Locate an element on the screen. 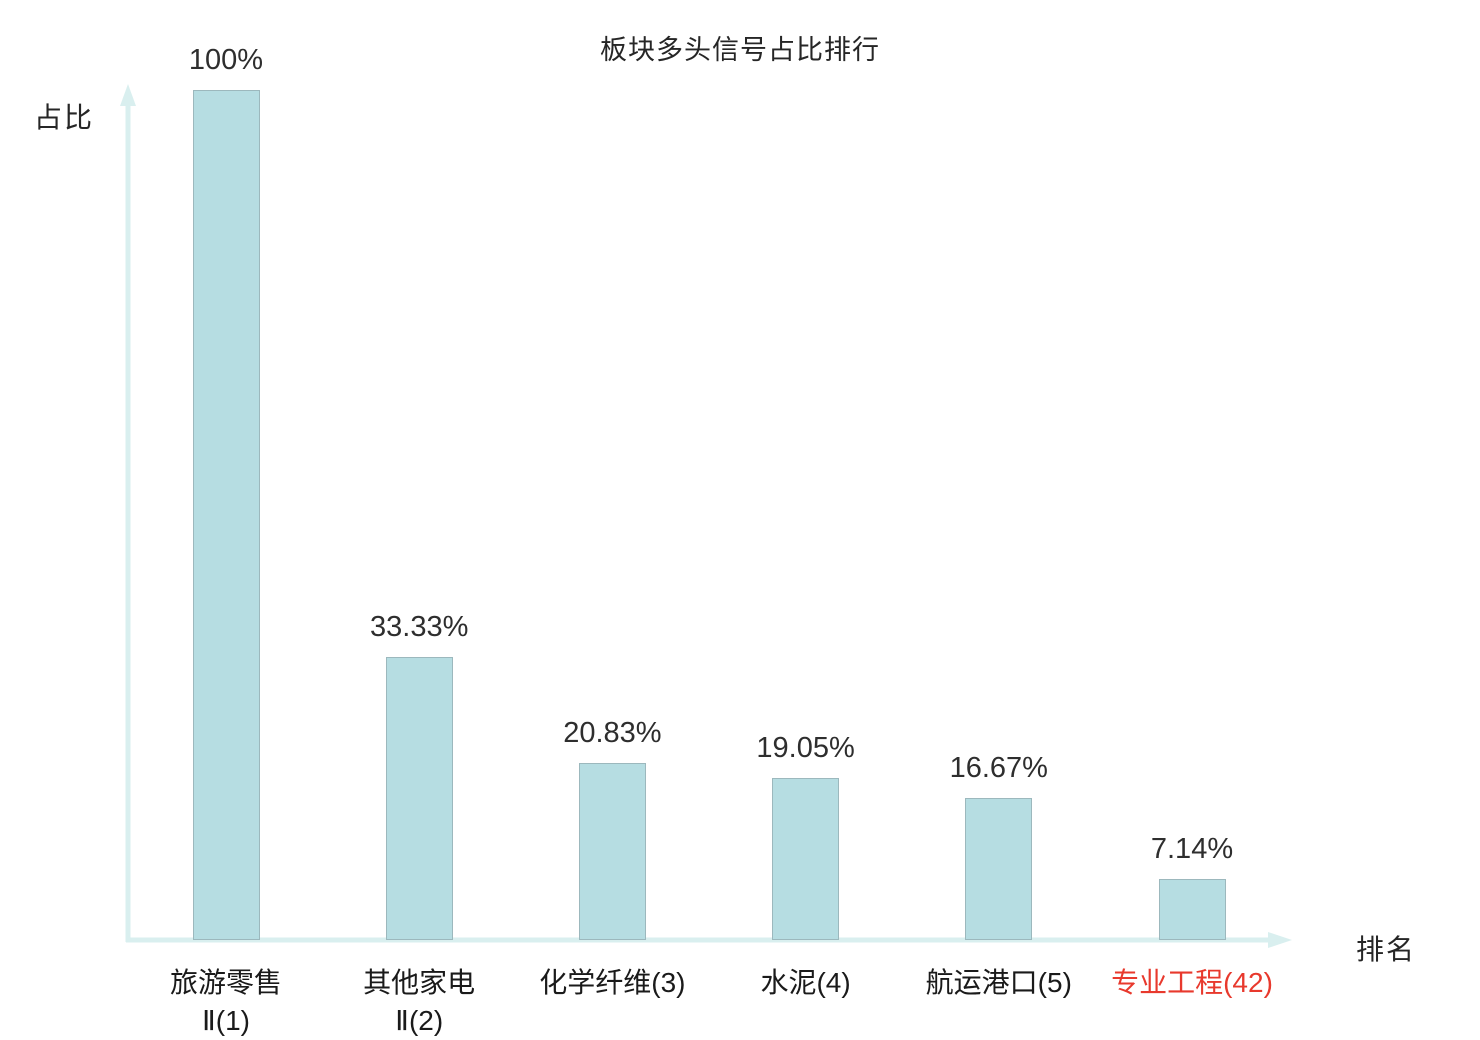  bar-category-label-line: 化学纤维(3) is located at coordinates (612, 982).